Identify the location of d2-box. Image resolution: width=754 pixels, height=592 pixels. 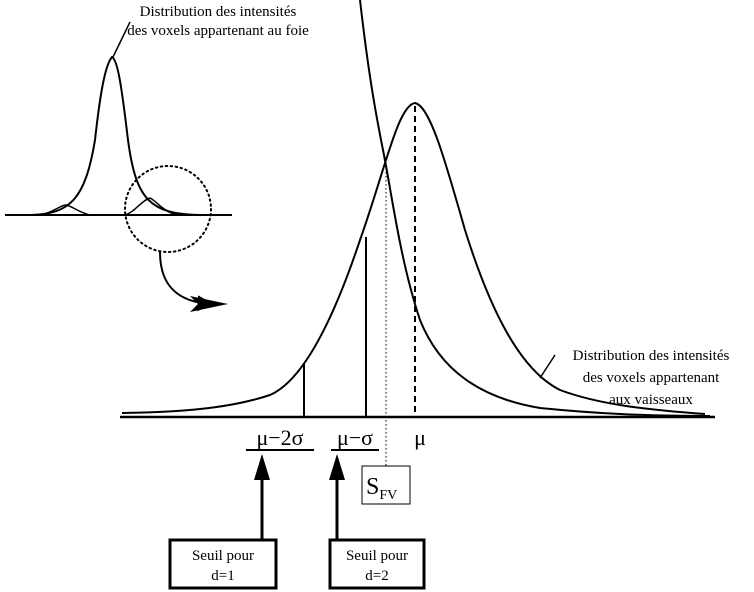
(377, 564).